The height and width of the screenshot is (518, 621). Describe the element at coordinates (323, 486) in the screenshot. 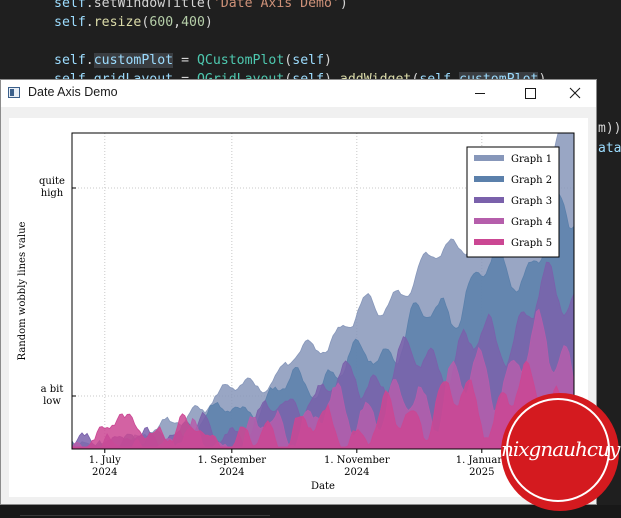

I see `x-axis-label: Date` at that location.